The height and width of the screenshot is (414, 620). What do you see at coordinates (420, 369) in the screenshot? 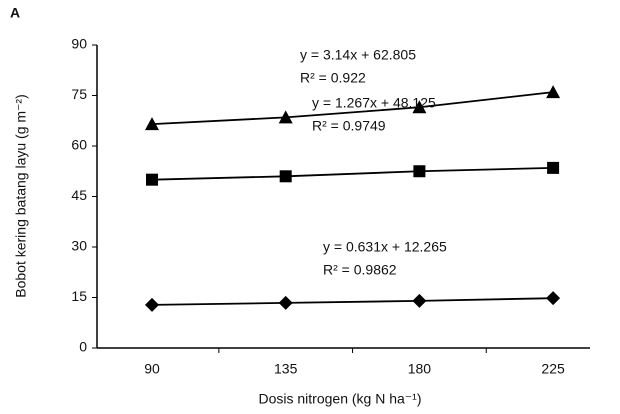
I see `x-tick-label: 180` at bounding box center [420, 369].